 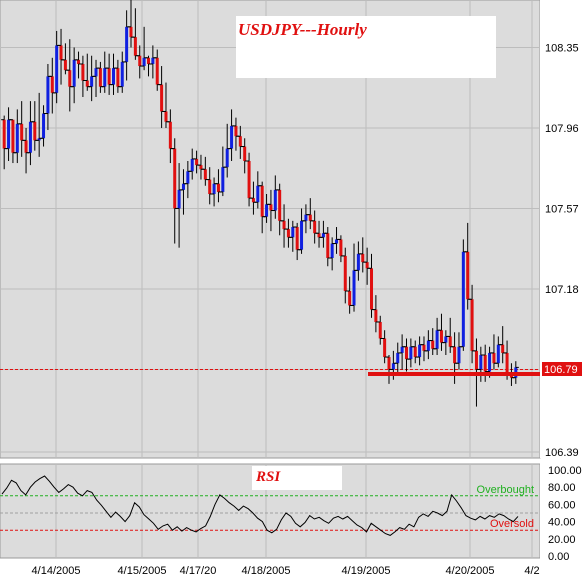 I want to click on rsi-level-label: Oversold, so click(x=512, y=524).